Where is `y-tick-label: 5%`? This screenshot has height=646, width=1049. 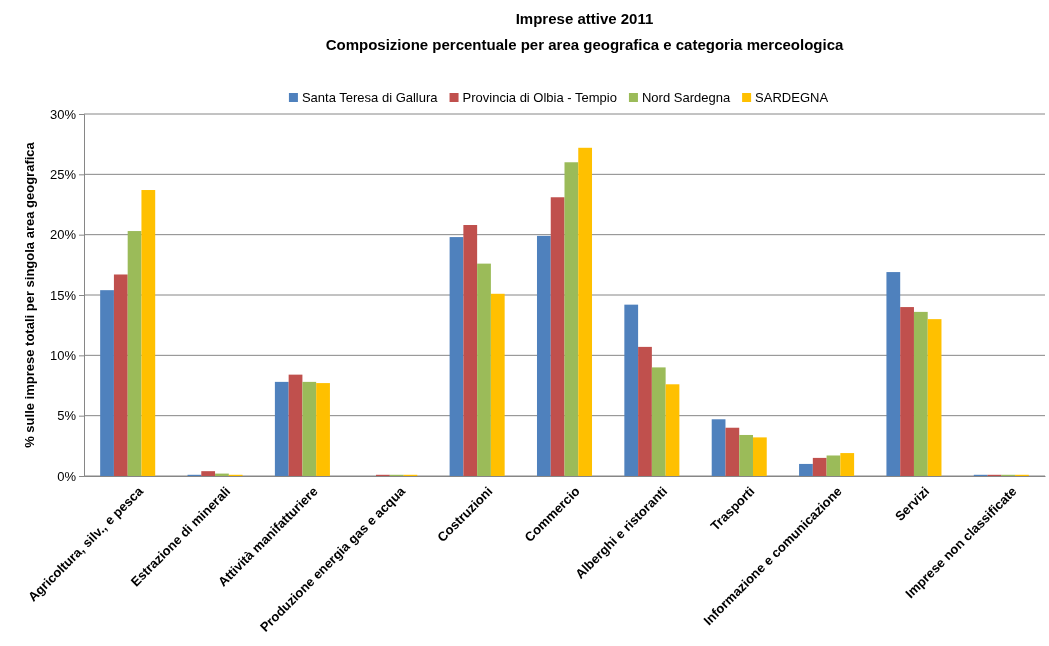
y-tick-label: 5% is located at coordinates (67, 416).